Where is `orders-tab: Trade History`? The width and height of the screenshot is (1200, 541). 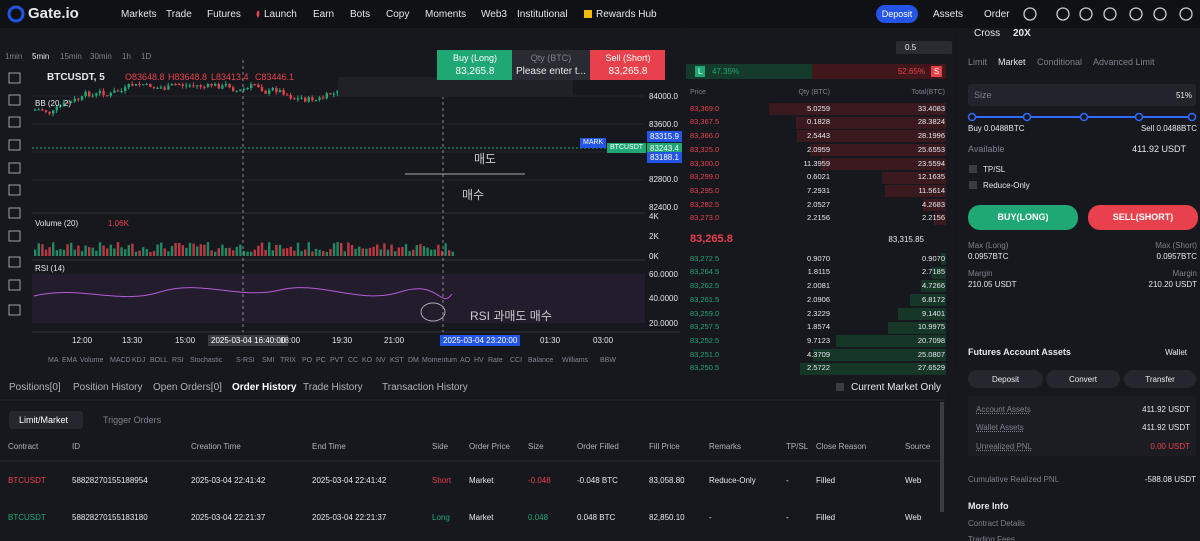 orders-tab: Trade History is located at coordinates (333, 387).